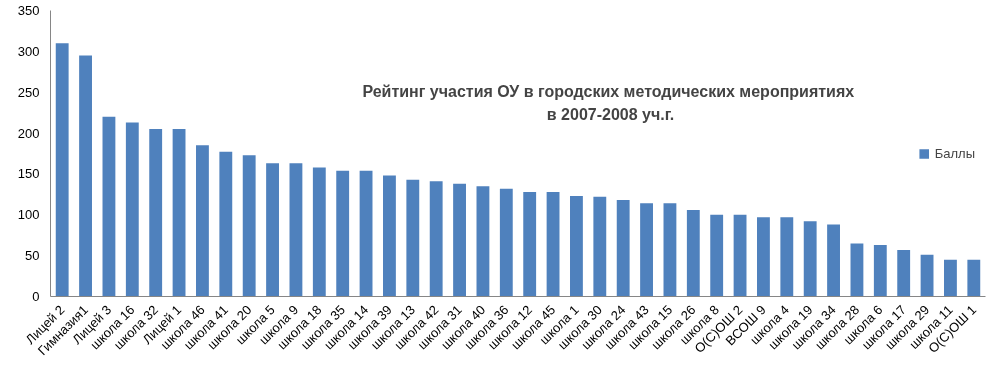 The height and width of the screenshot is (368, 1001). What do you see at coordinates (28, 174) in the screenshot?
I see `y-tick-label: 150` at bounding box center [28, 174].